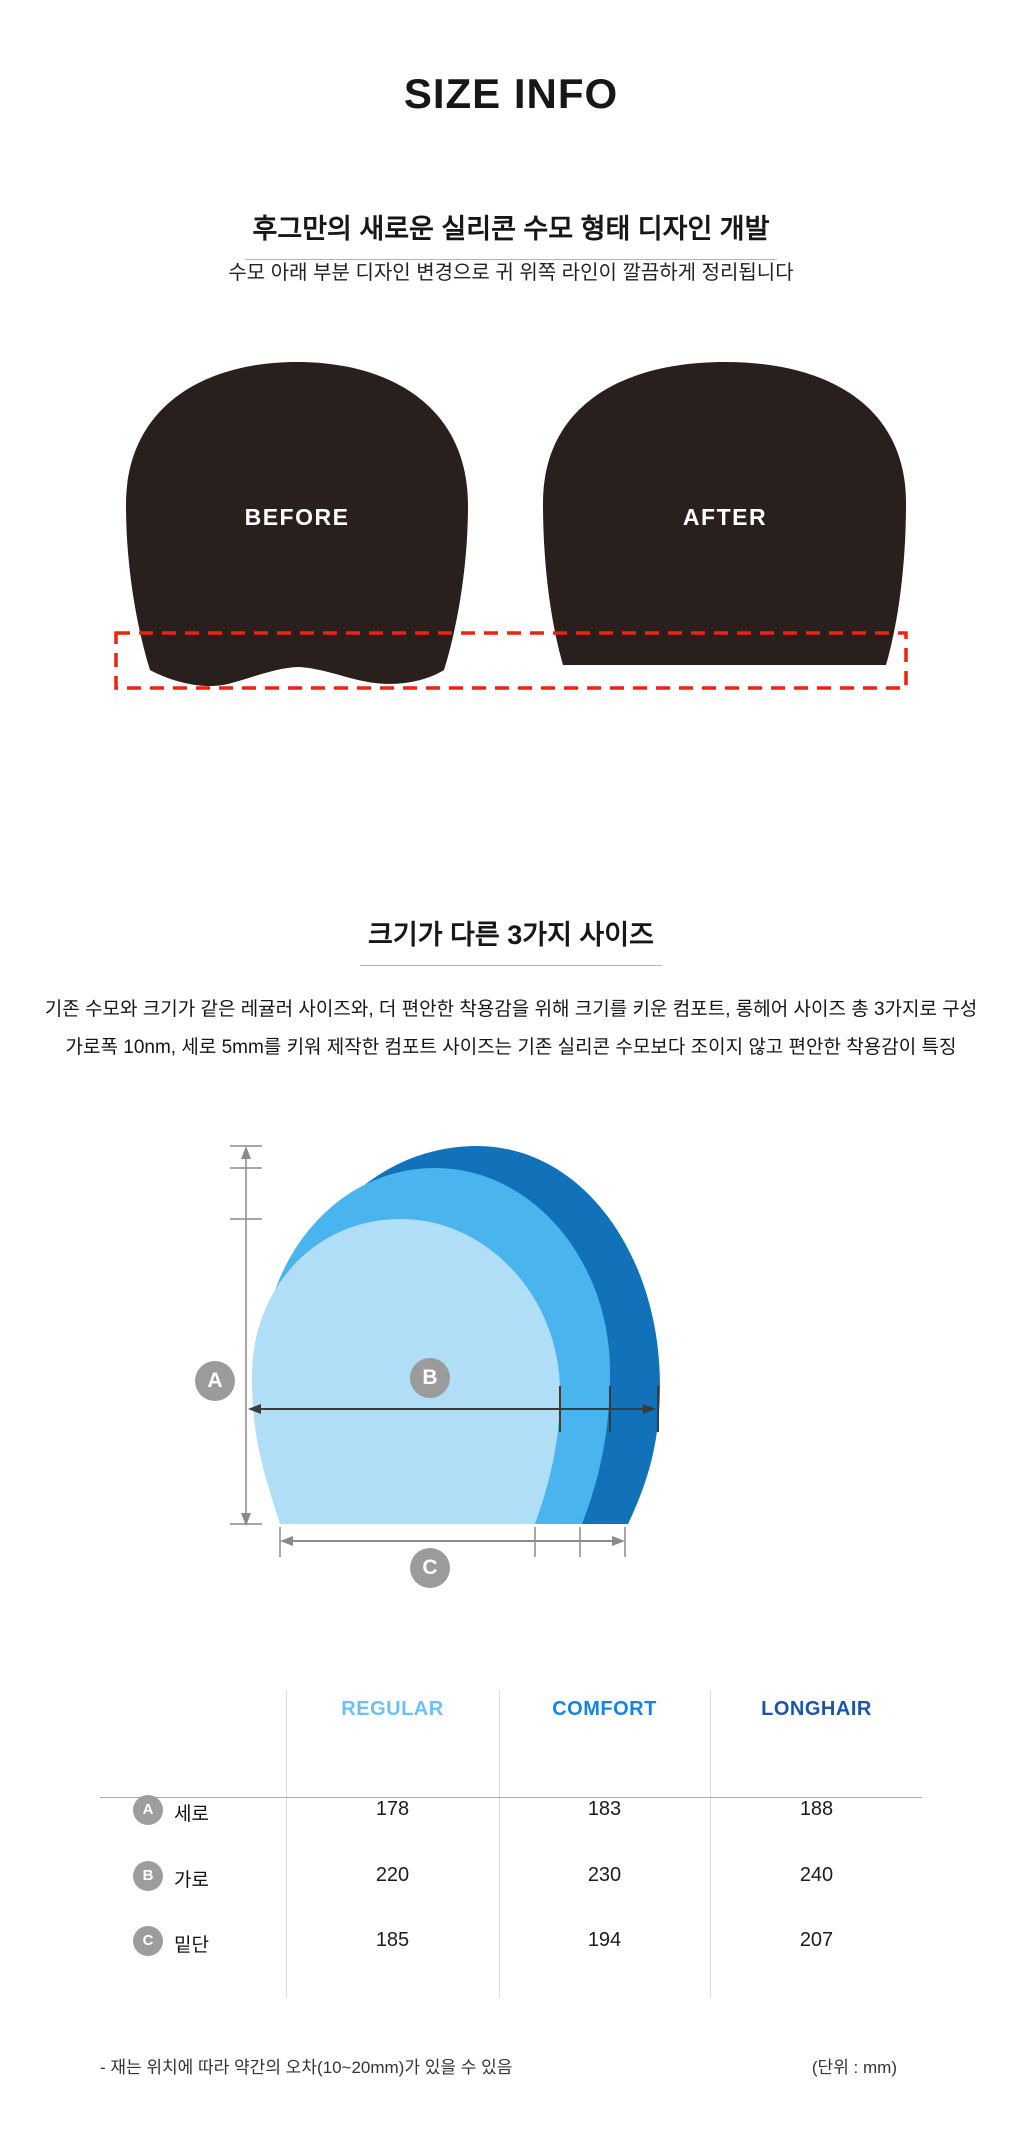 This screenshot has width=1022, height=2154. I want to click on column-header-regular: REGULAR, so click(392, 1709).